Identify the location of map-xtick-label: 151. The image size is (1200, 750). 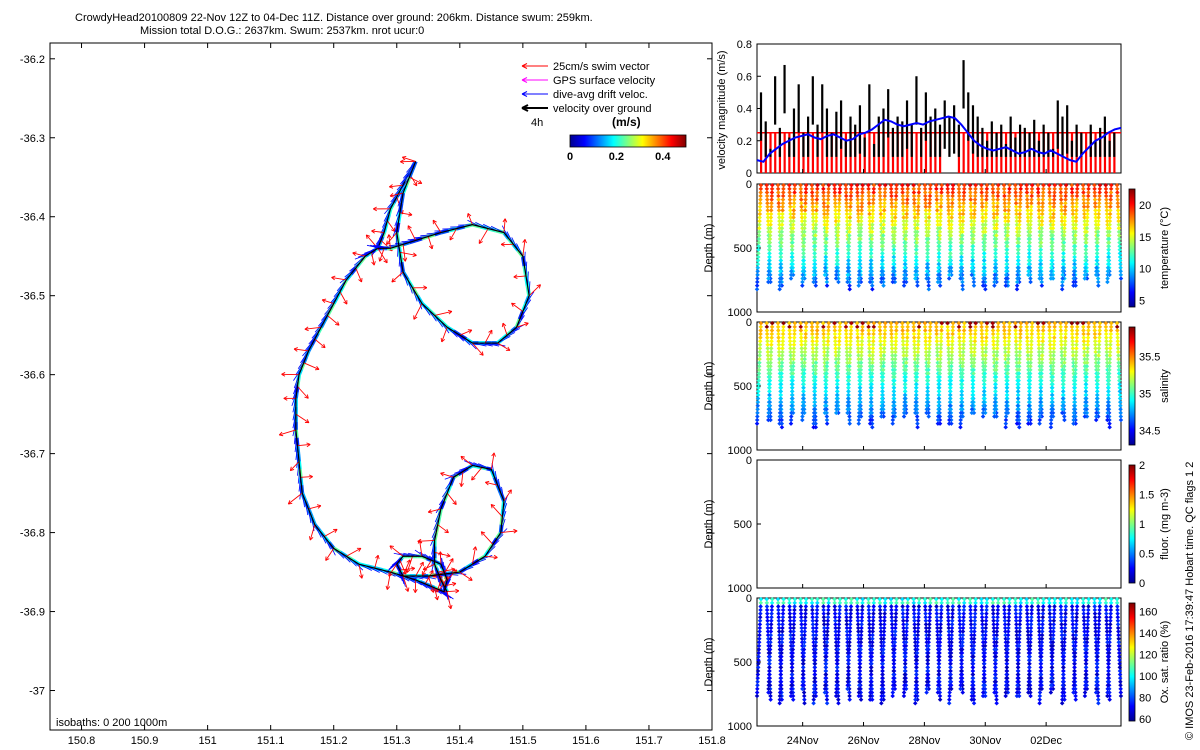
(207, 741).